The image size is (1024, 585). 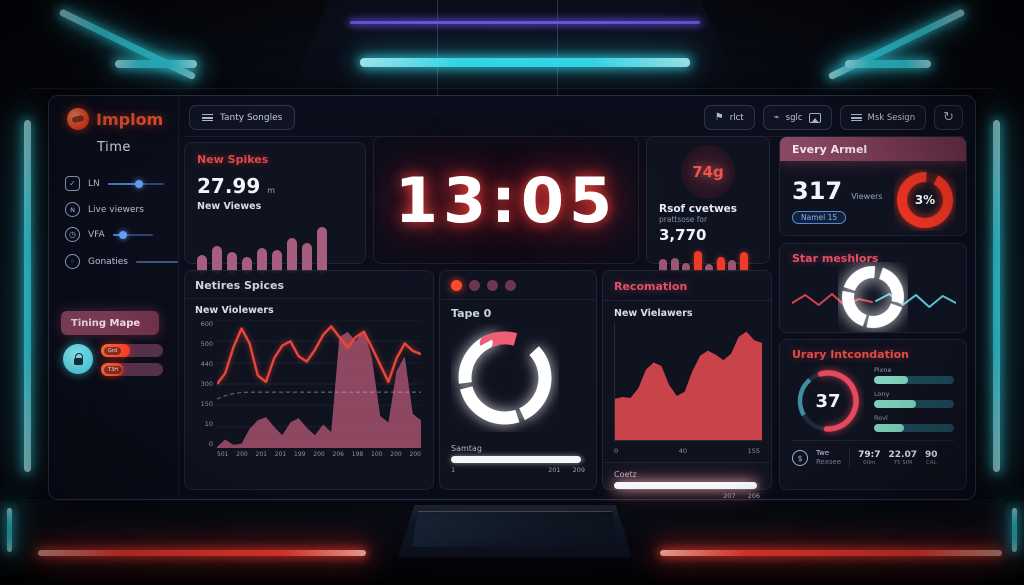 What do you see at coordinates (554, 470) in the screenshot?
I see `samtag-mid: 201` at bounding box center [554, 470].